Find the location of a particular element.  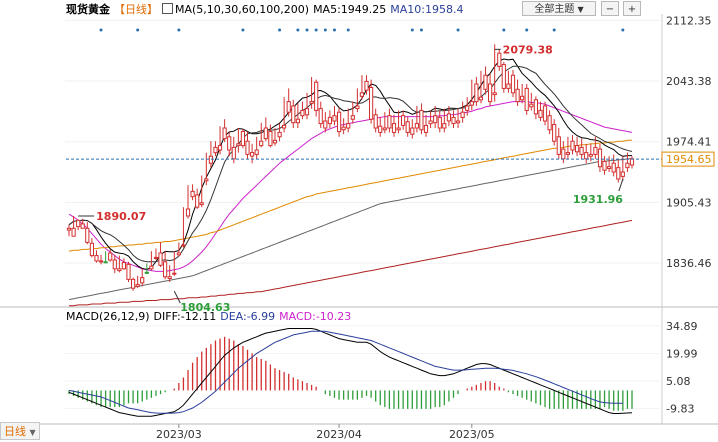

period-switch: 日线 ▼ is located at coordinates (20, 431).